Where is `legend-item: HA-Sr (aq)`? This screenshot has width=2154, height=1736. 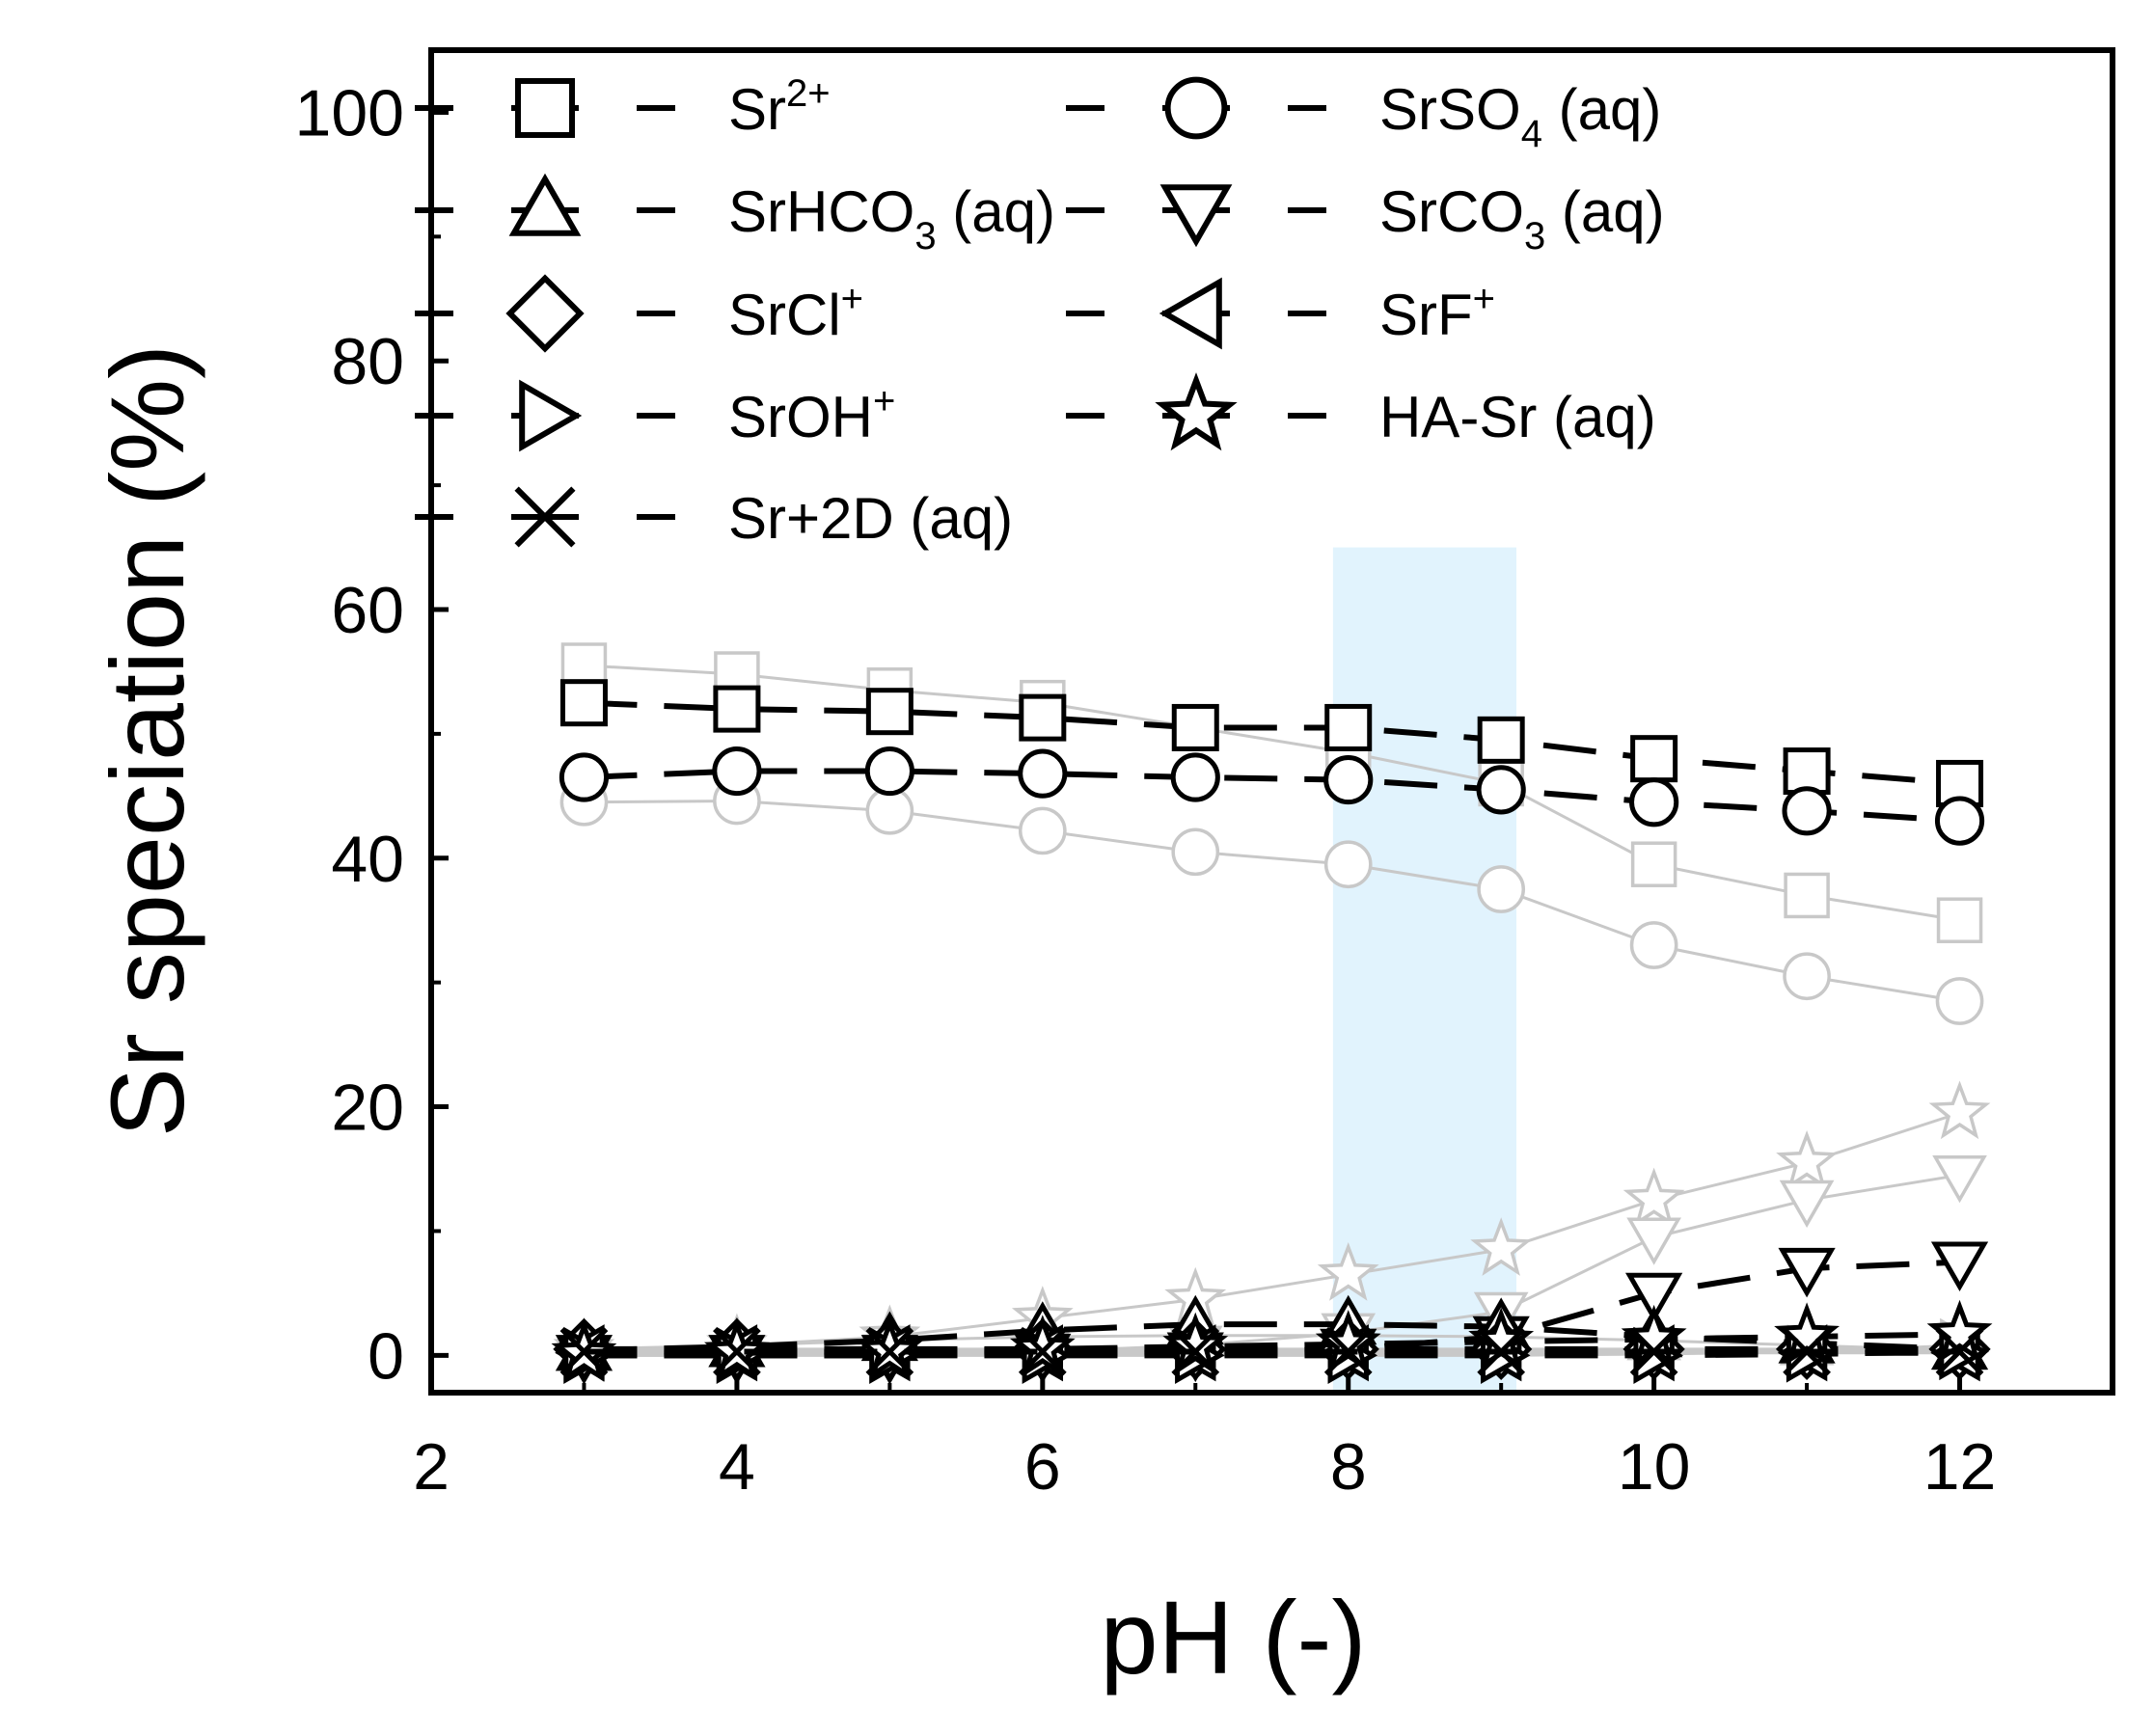 legend-item: HA-Sr (aq) is located at coordinates (1361, 413).